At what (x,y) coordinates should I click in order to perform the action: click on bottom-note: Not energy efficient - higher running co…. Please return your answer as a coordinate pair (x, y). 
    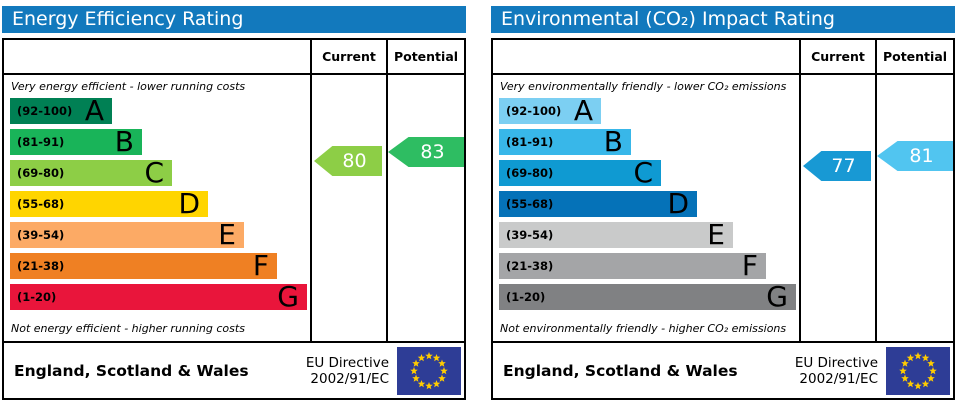
    Looking at the image, I should click on (128, 328).